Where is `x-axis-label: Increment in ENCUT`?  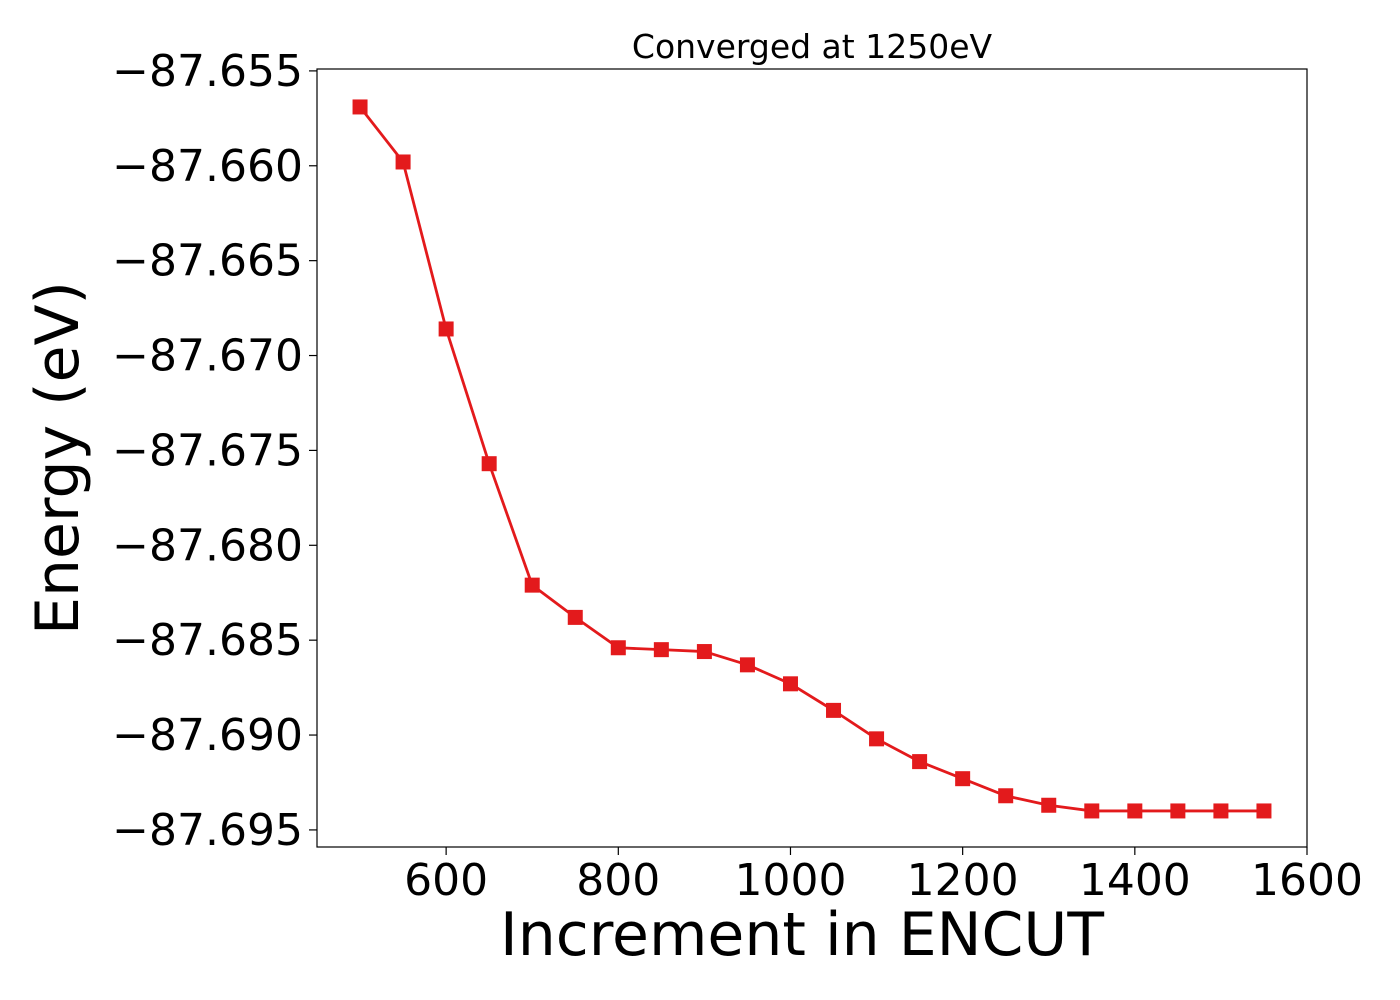
x-axis-label: Increment in ENCUT is located at coordinates (802, 935).